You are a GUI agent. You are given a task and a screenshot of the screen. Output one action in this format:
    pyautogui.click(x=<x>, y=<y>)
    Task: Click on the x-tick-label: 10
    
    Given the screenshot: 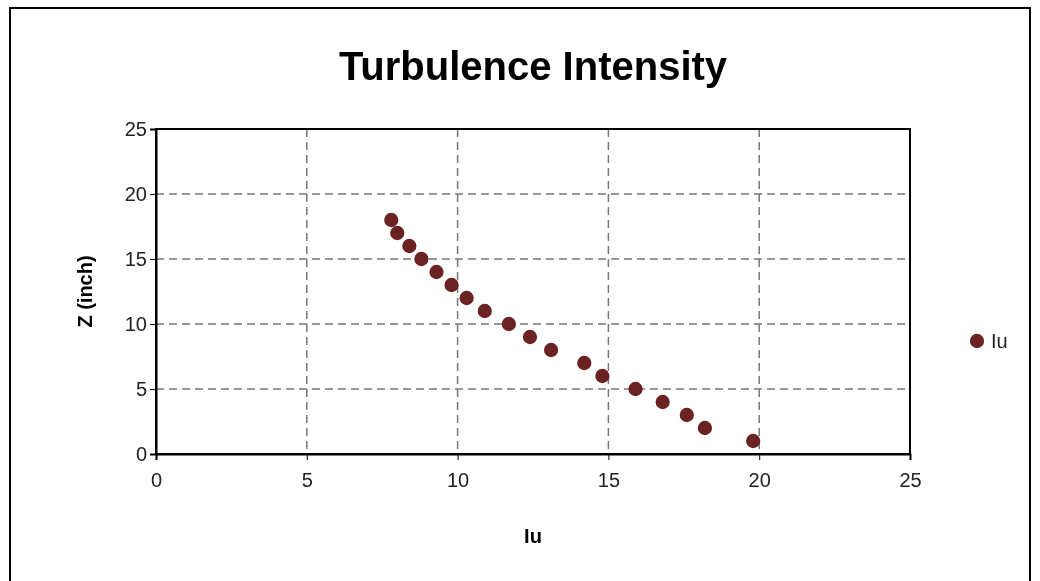 What is the action you would take?
    pyautogui.click(x=458, y=480)
    